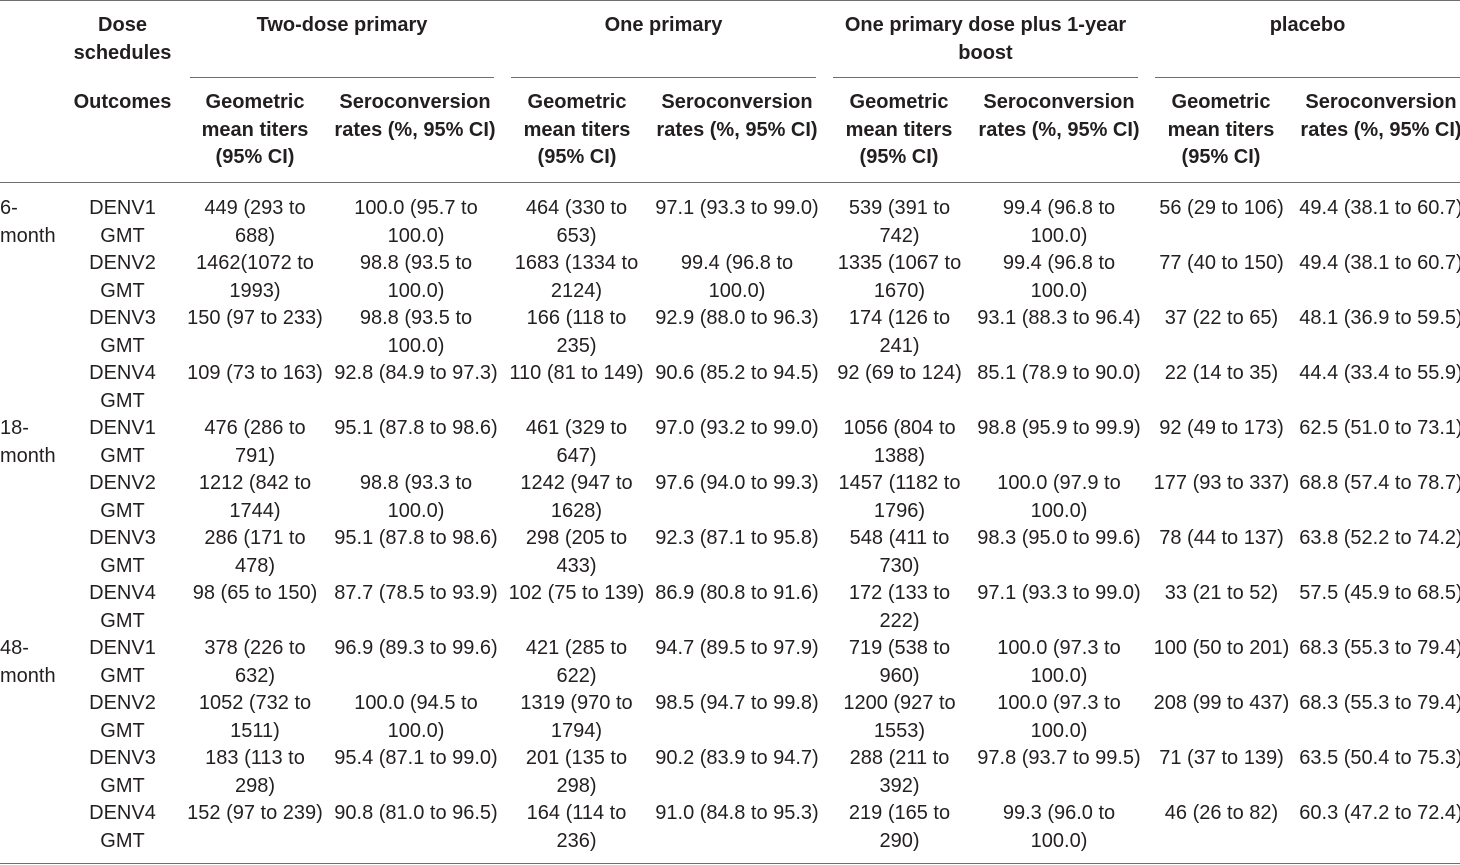 This screenshot has height=865, width=1460. Describe the element at coordinates (1380, 116) in the screenshot. I see `subheader-sc-placebo: Seroconversion rates (%, 95% CI)` at that location.